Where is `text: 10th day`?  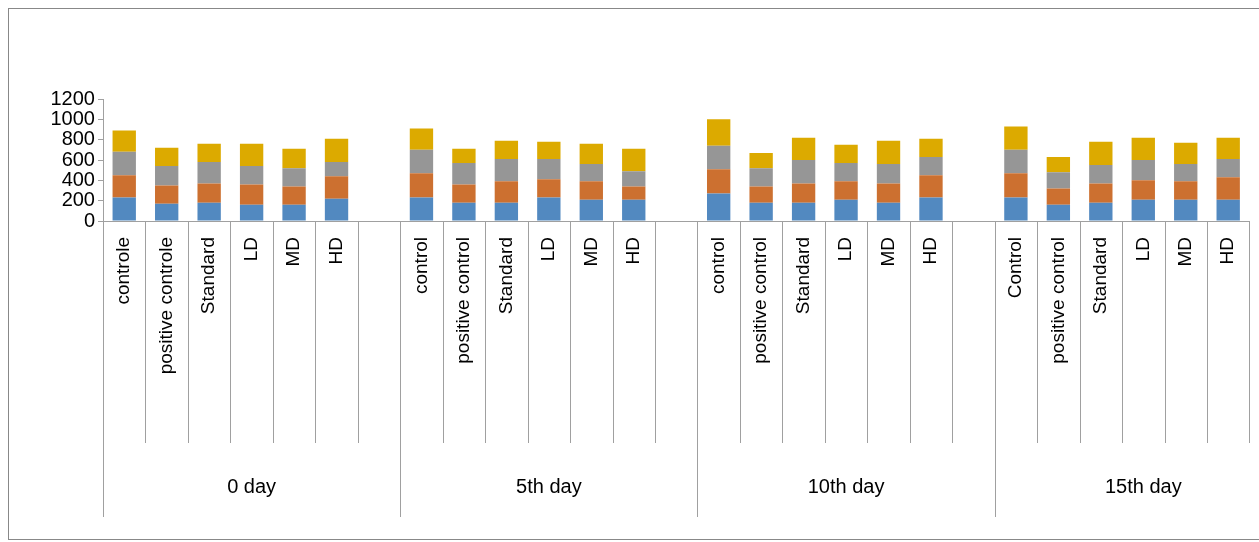 text: 10th day is located at coordinates (846, 485).